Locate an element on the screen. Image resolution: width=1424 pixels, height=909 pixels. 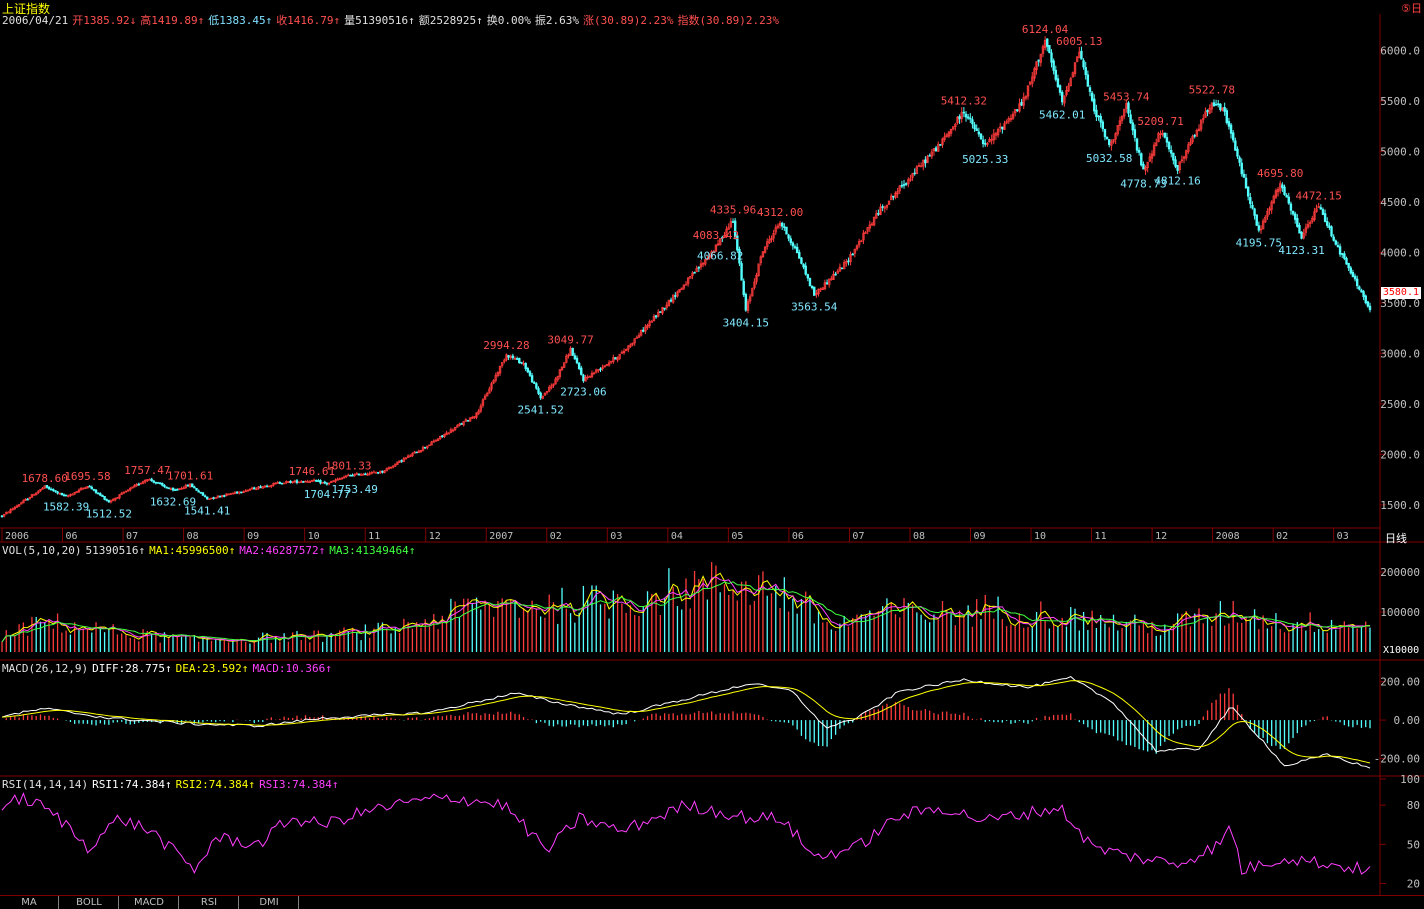
tab-rsi: RSI is located at coordinates (209, 902).